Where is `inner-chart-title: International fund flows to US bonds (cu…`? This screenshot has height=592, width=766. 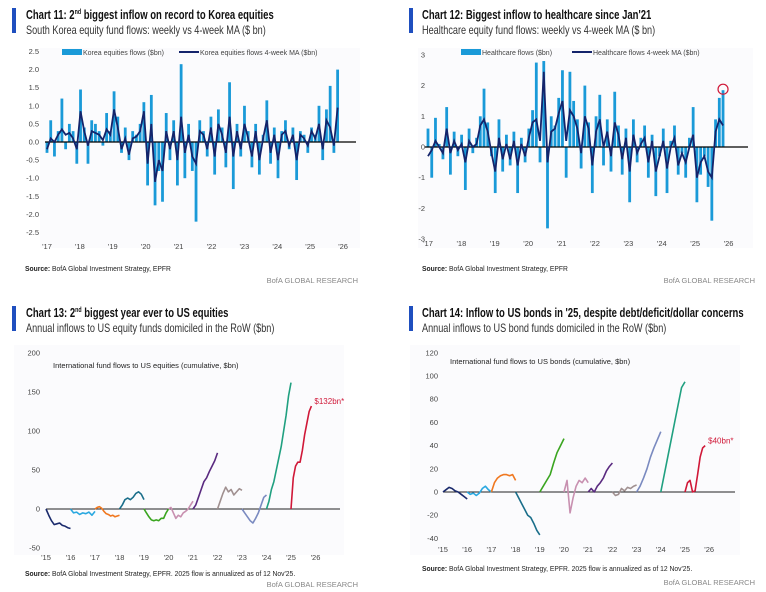
inner-chart-title: International fund flows to US bonds (cu… is located at coordinates (540, 361).